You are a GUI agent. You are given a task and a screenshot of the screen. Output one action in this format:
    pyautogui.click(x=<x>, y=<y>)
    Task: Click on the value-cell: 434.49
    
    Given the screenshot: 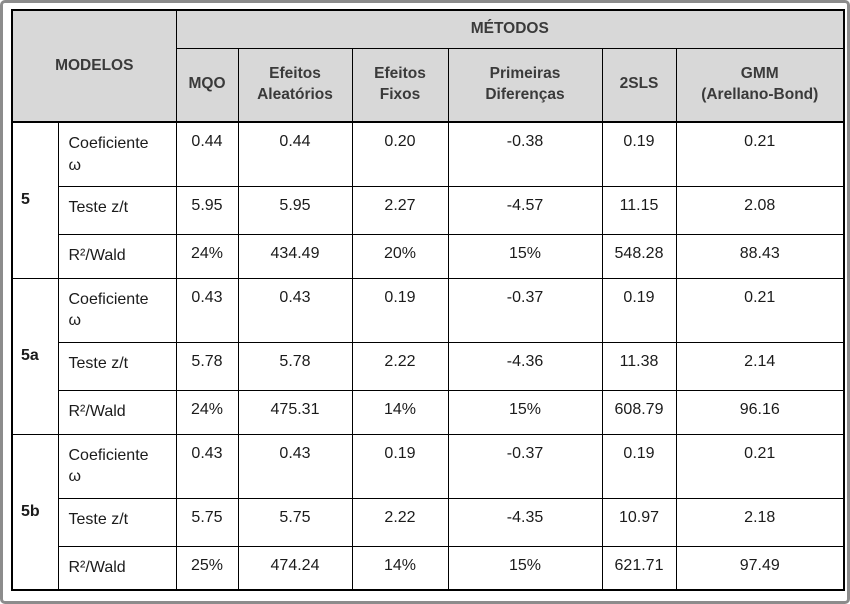 What is the action you would take?
    pyautogui.click(x=295, y=256)
    